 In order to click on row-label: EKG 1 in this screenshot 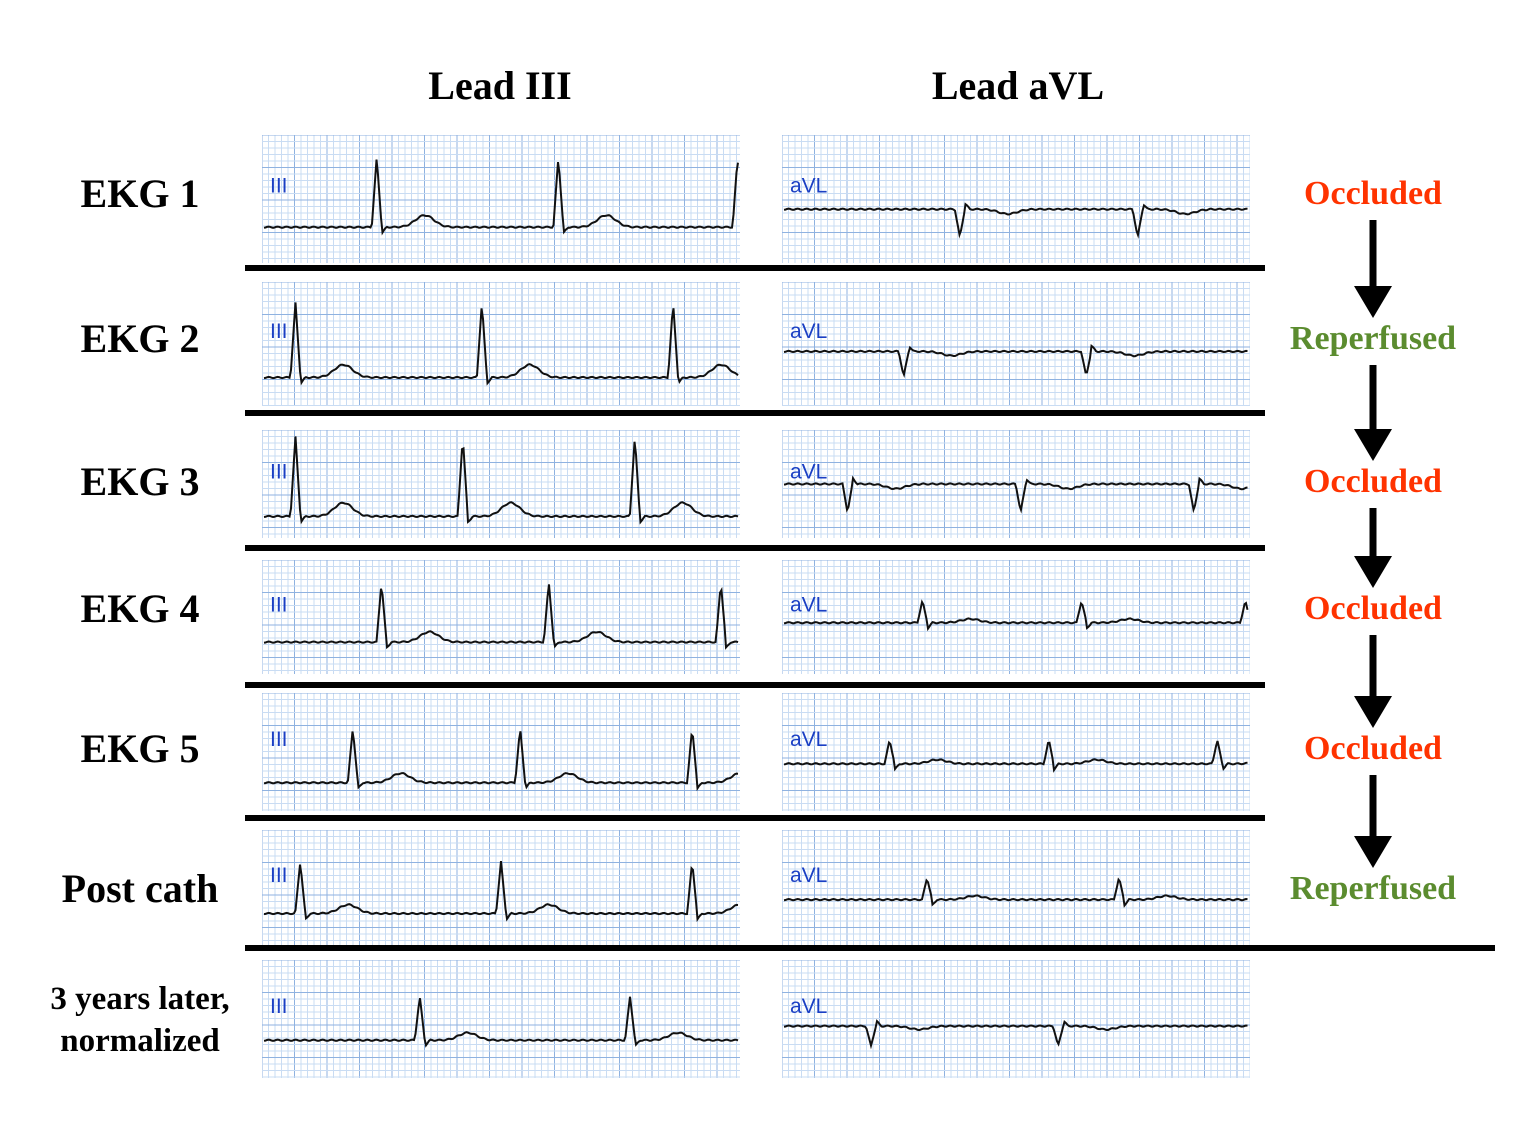, I will do `click(140, 193)`.